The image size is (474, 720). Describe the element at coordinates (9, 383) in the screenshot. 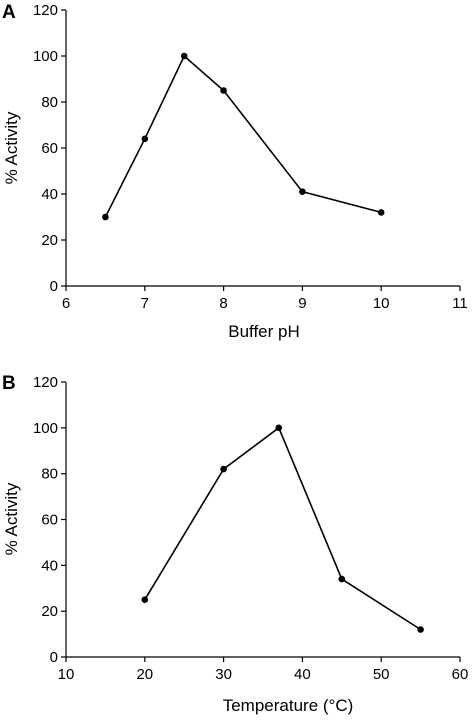

I see `panel-b-letter: B` at that location.